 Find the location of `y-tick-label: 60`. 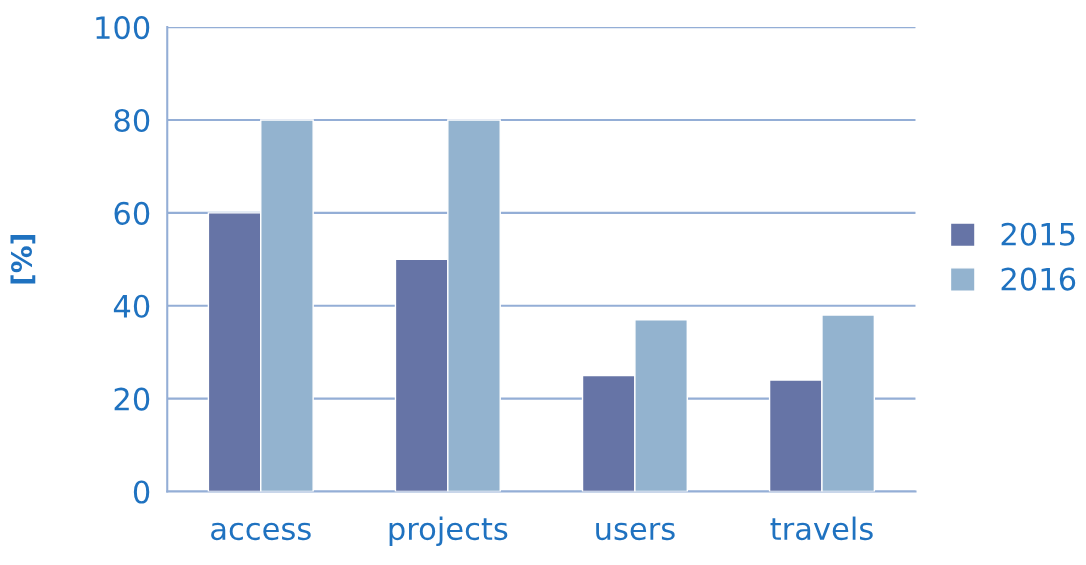

y-tick-label: 60 is located at coordinates (132, 213).